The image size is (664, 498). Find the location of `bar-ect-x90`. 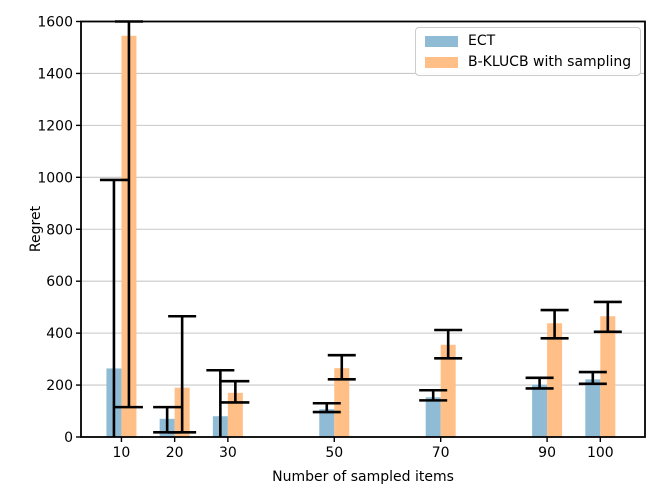

bar-ect-x90 is located at coordinates (540, 410).